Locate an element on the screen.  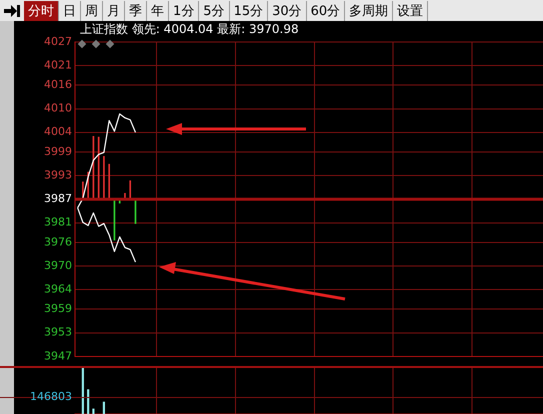
y-tick-label: 3976 is located at coordinates (58, 241).